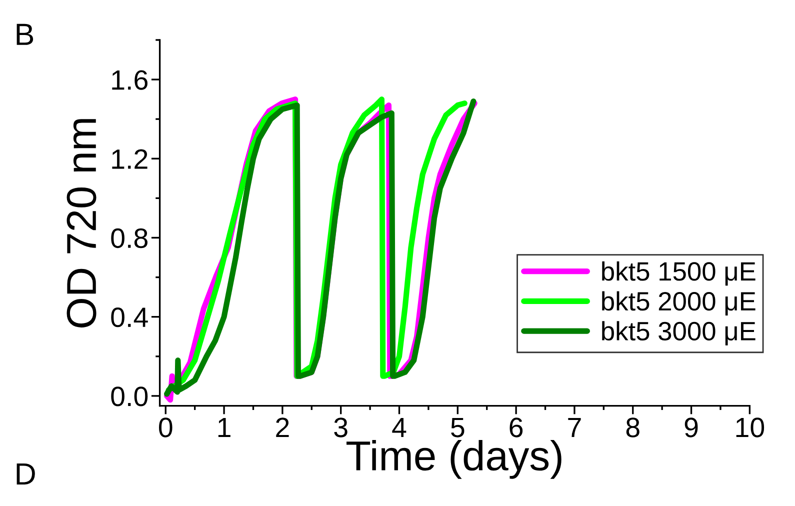  I want to click on x-tick-label: 4, so click(399, 428).